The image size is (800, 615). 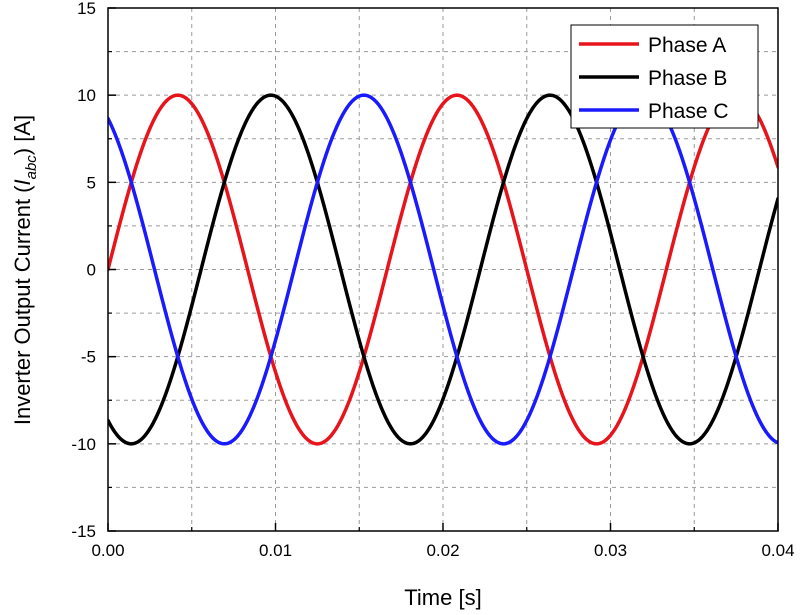 I want to click on y-tick-label: 5, so click(x=91, y=182).